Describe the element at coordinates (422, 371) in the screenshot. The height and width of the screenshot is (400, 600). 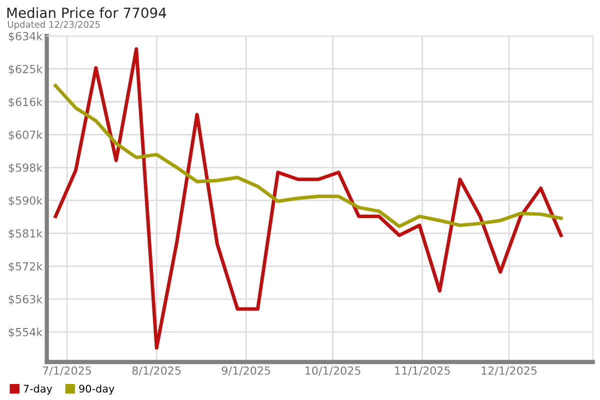
I see `x-tick-label: 11/1/2025` at that location.